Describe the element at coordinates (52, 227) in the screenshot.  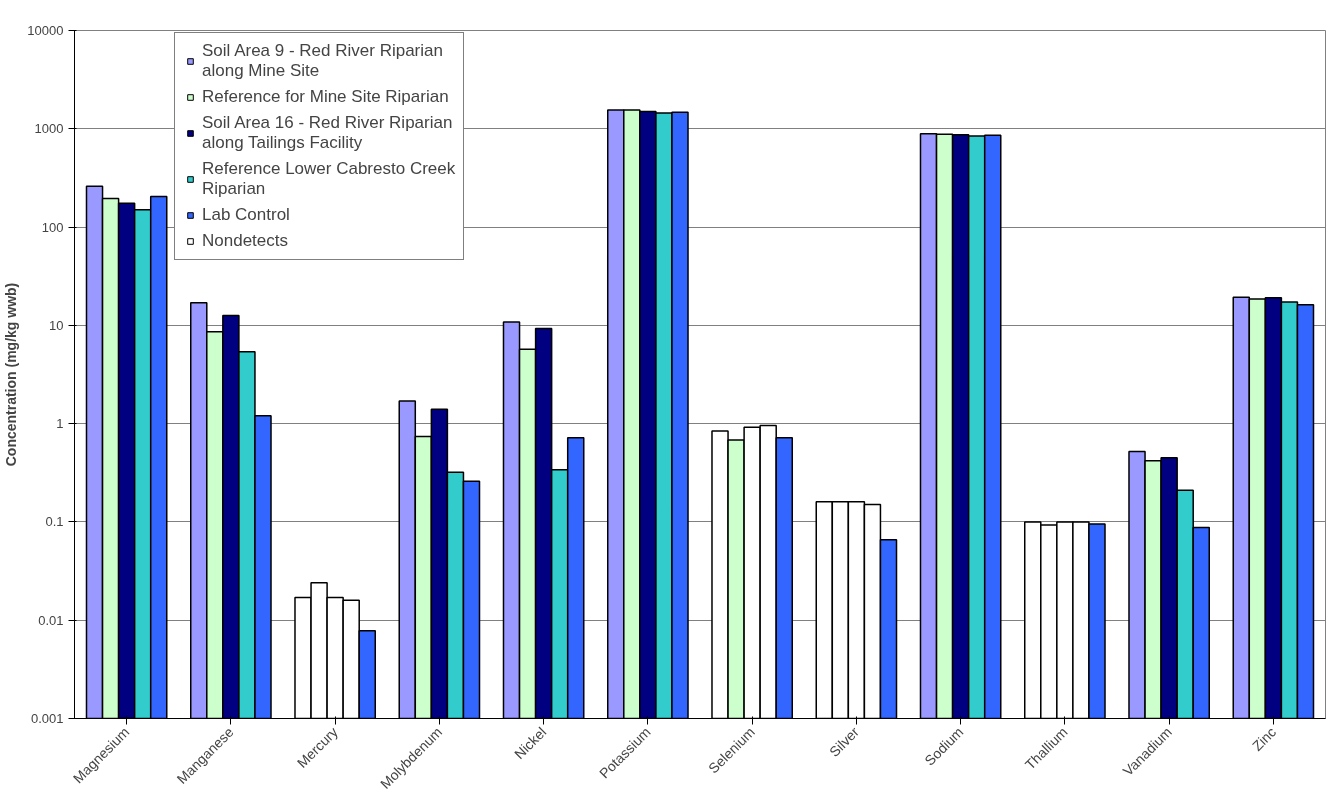
I see `y-tick-label: 100` at that location.